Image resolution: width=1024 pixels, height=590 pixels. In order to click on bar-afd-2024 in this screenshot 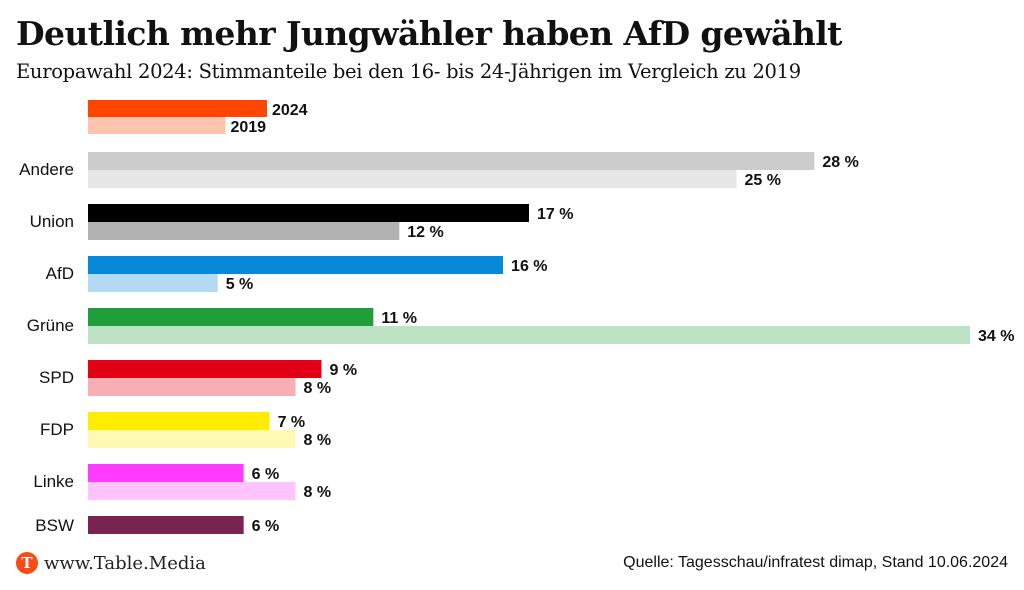, I will do `click(296, 265)`.